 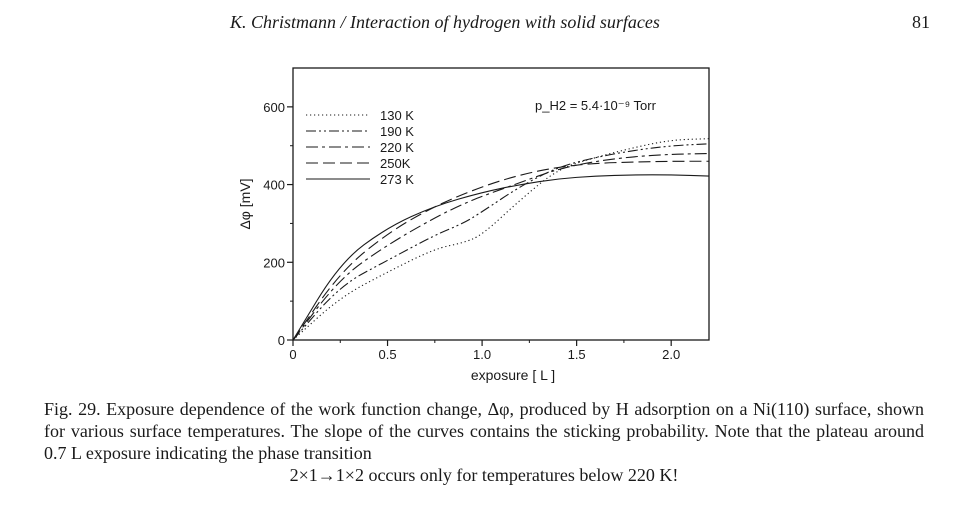 What do you see at coordinates (274, 262) in the screenshot?
I see `y-tick-label: 200` at bounding box center [274, 262].